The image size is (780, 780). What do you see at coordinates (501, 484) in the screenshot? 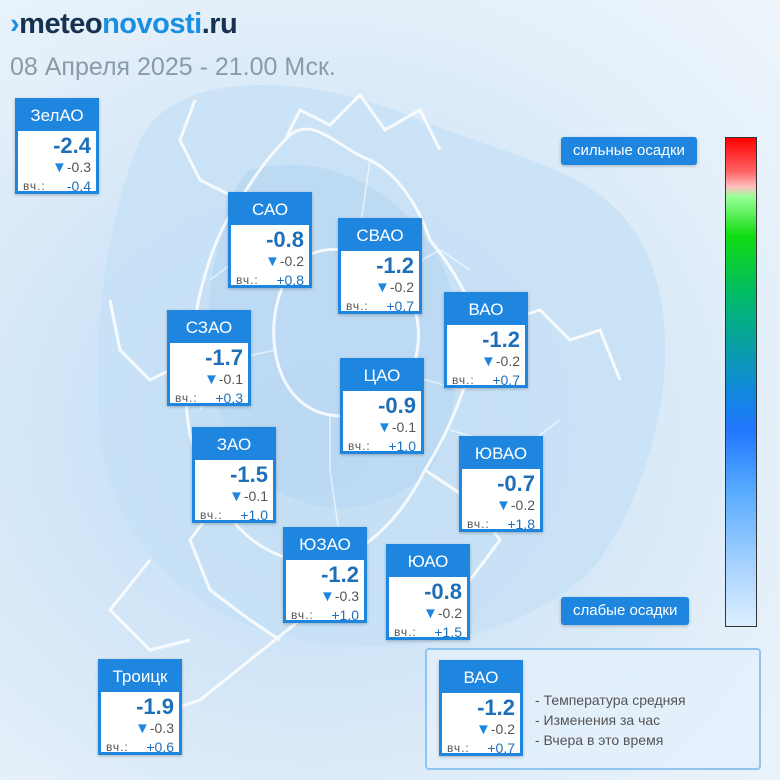
I see `district-card-yuvao: ЮВАО -0.7 ▼-0.2 вч.: +1.8` at bounding box center [501, 484].